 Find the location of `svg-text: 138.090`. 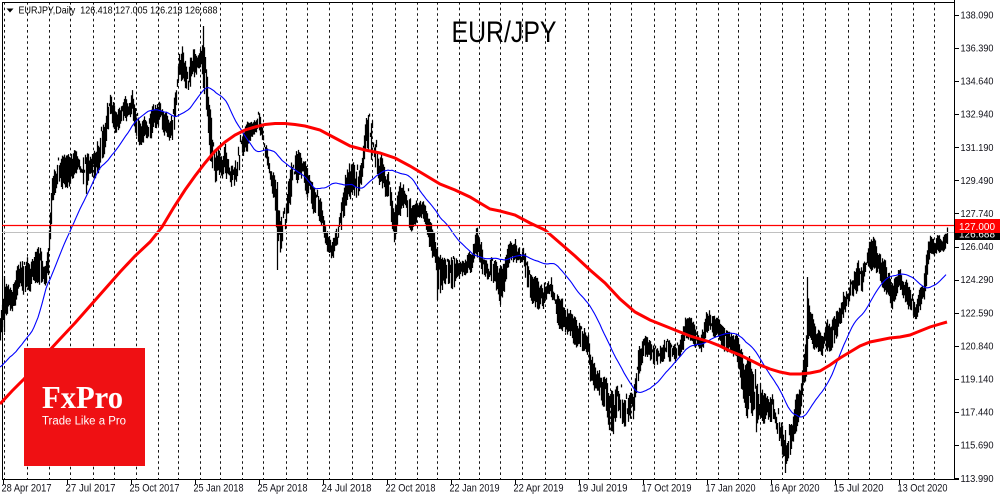

svg-text: 138.090 is located at coordinates (977, 15).